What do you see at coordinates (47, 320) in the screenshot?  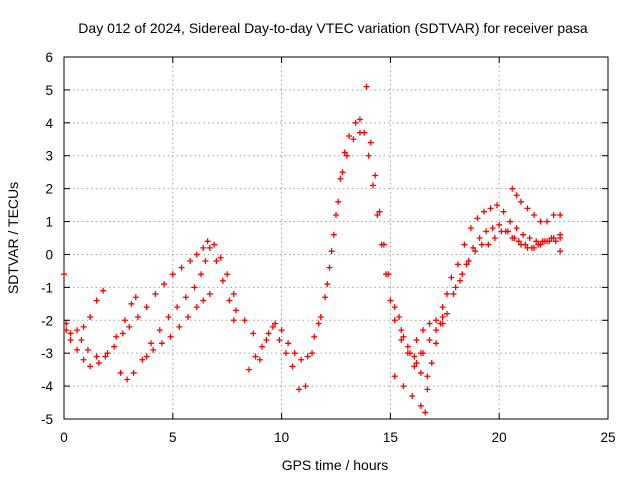 I see `y-tick-label: -2` at bounding box center [47, 320].